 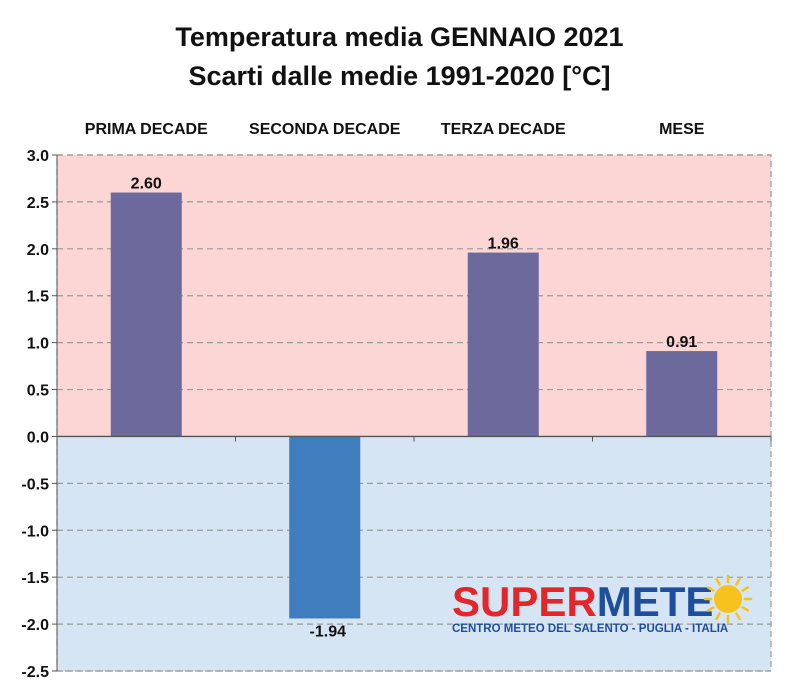 What do you see at coordinates (35, 625) in the screenshot?
I see `y-tick-label: -2.0` at bounding box center [35, 625].